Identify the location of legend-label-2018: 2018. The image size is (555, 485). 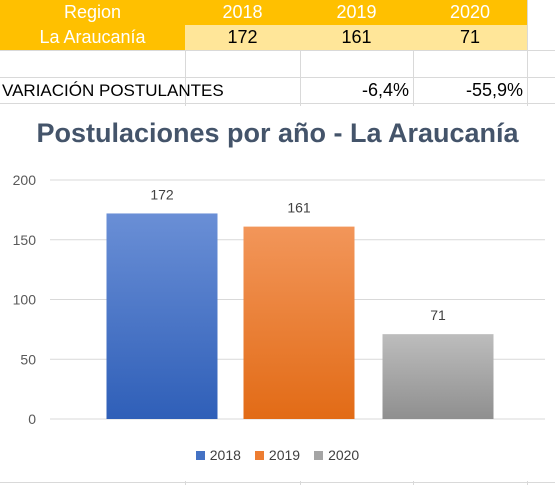
(225, 455).